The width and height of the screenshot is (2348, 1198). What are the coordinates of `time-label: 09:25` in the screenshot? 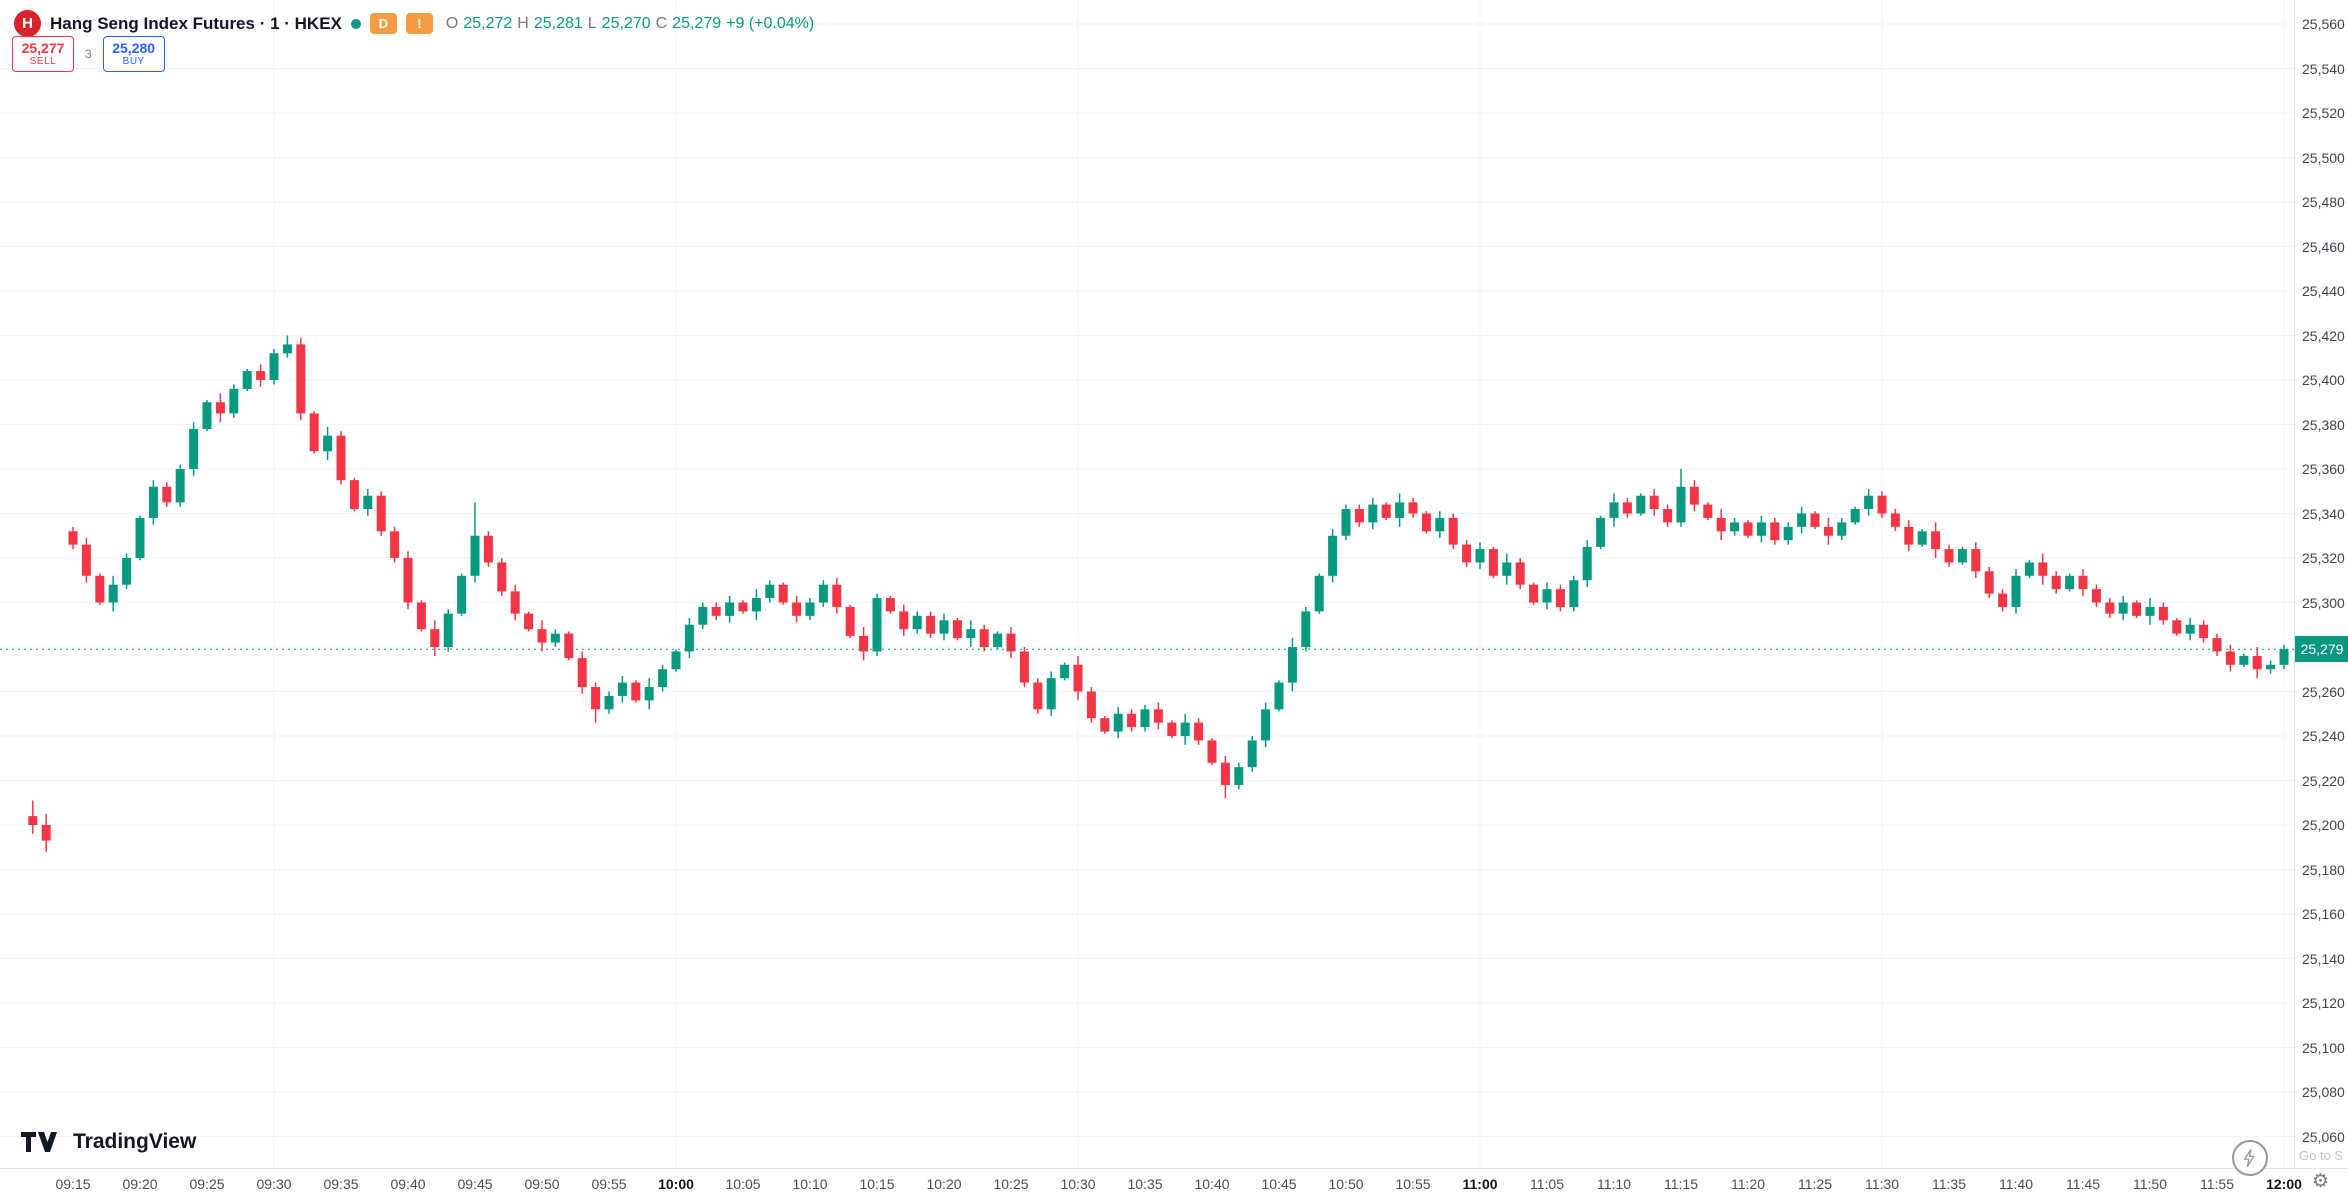 It's located at (207, 1184).